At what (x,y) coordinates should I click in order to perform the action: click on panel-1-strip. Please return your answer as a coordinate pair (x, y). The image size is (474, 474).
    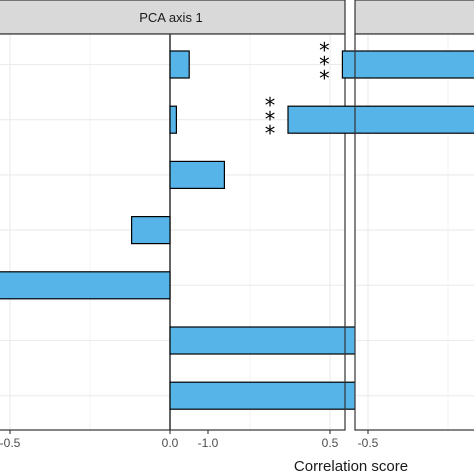
    Looking at the image, I should click on (173, 17).